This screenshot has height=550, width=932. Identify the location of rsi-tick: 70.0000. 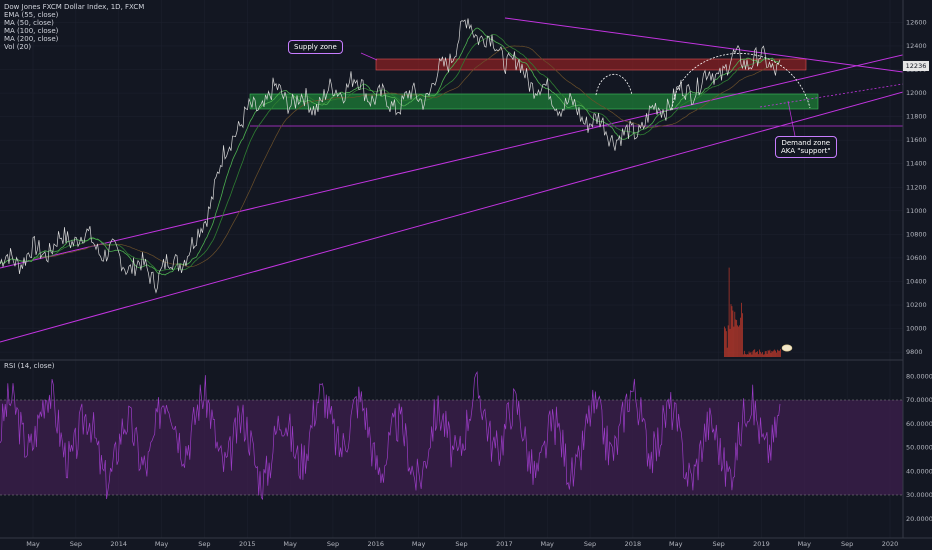
(919, 400).